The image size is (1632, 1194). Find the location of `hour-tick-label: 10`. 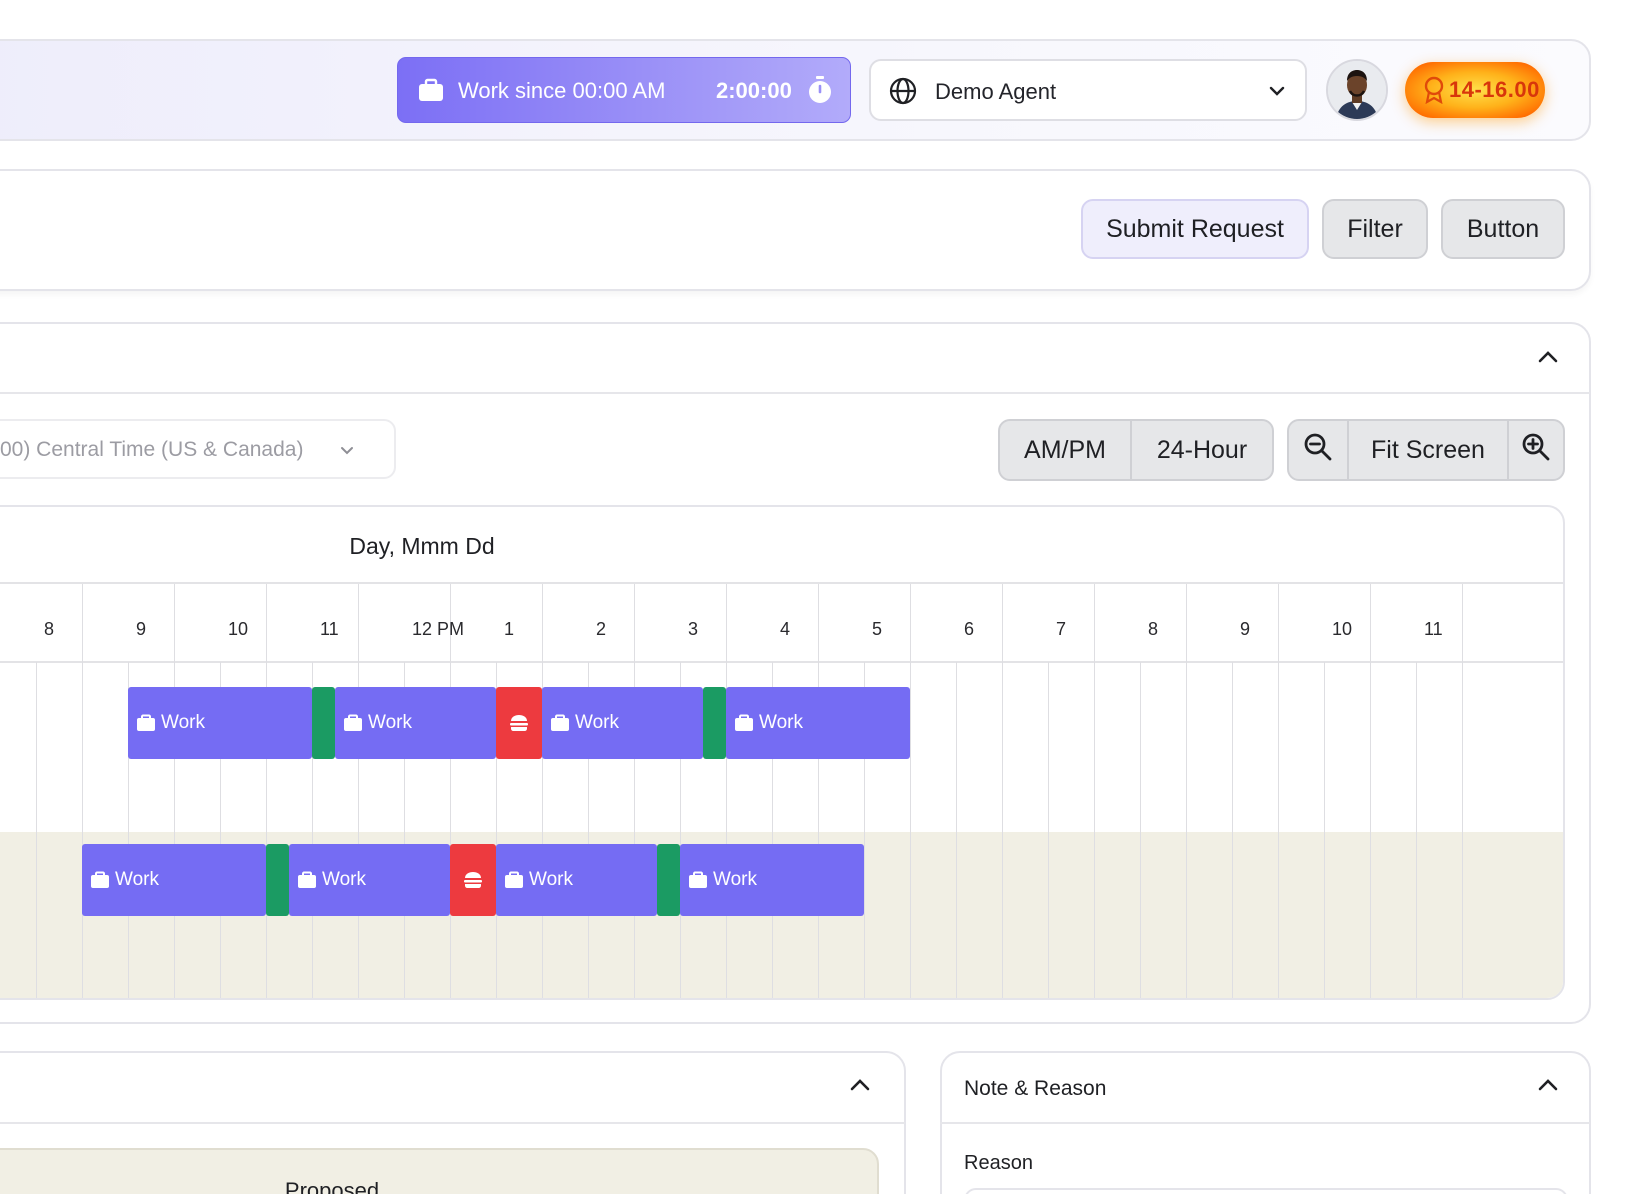

hour-tick-label: 10 is located at coordinates (1342, 629).